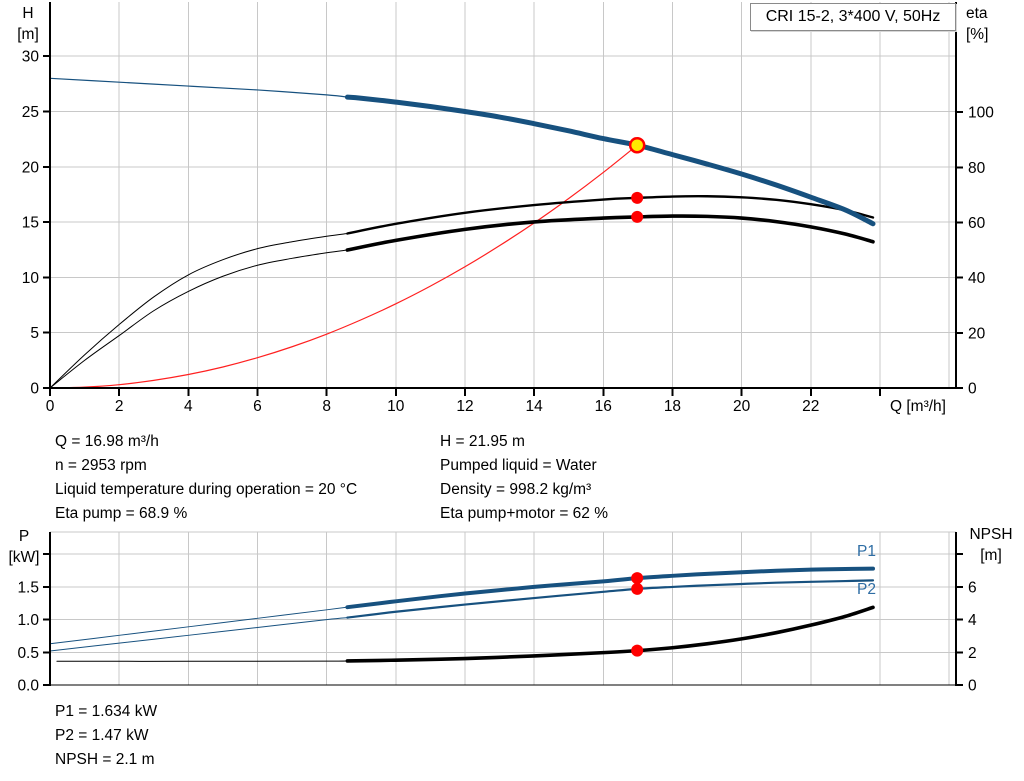  What do you see at coordinates (977, 168) in the screenshot?
I see `right-axis-tick-label: 80` at bounding box center [977, 168].